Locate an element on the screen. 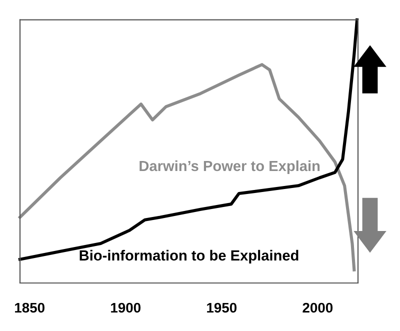  x-tick-label: 1850 is located at coordinates (29, 307).